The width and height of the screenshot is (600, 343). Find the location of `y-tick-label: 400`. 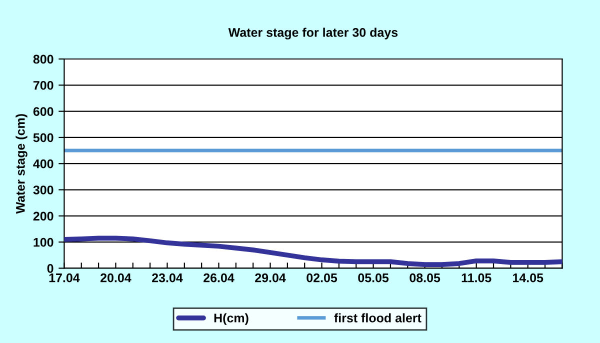

y-tick-label: 400 is located at coordinates (43, 163).